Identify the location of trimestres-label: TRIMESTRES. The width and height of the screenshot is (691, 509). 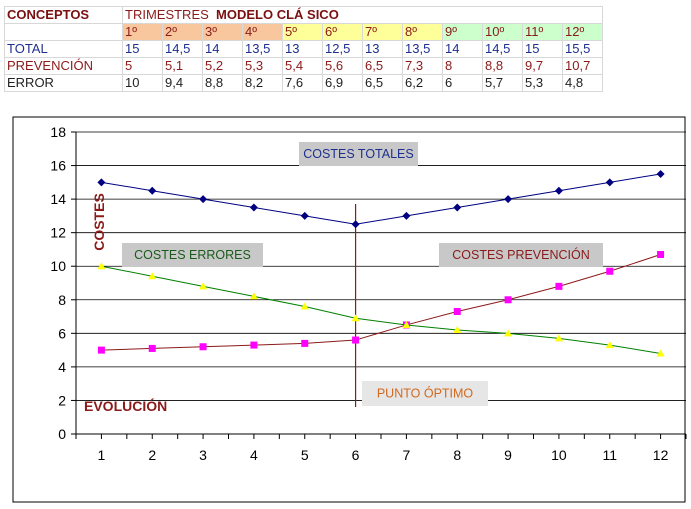
(167, 14).